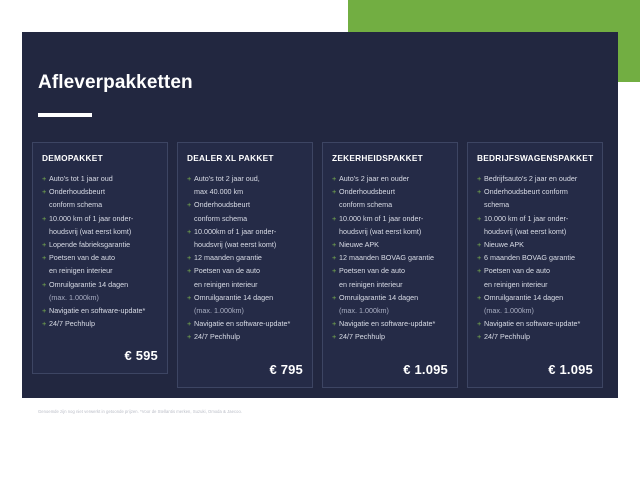  Describe the element at coordinates (386, 258) in the screenshot. I see `feature-line-primary: 12 maanden BOVAG garantie` at that location.